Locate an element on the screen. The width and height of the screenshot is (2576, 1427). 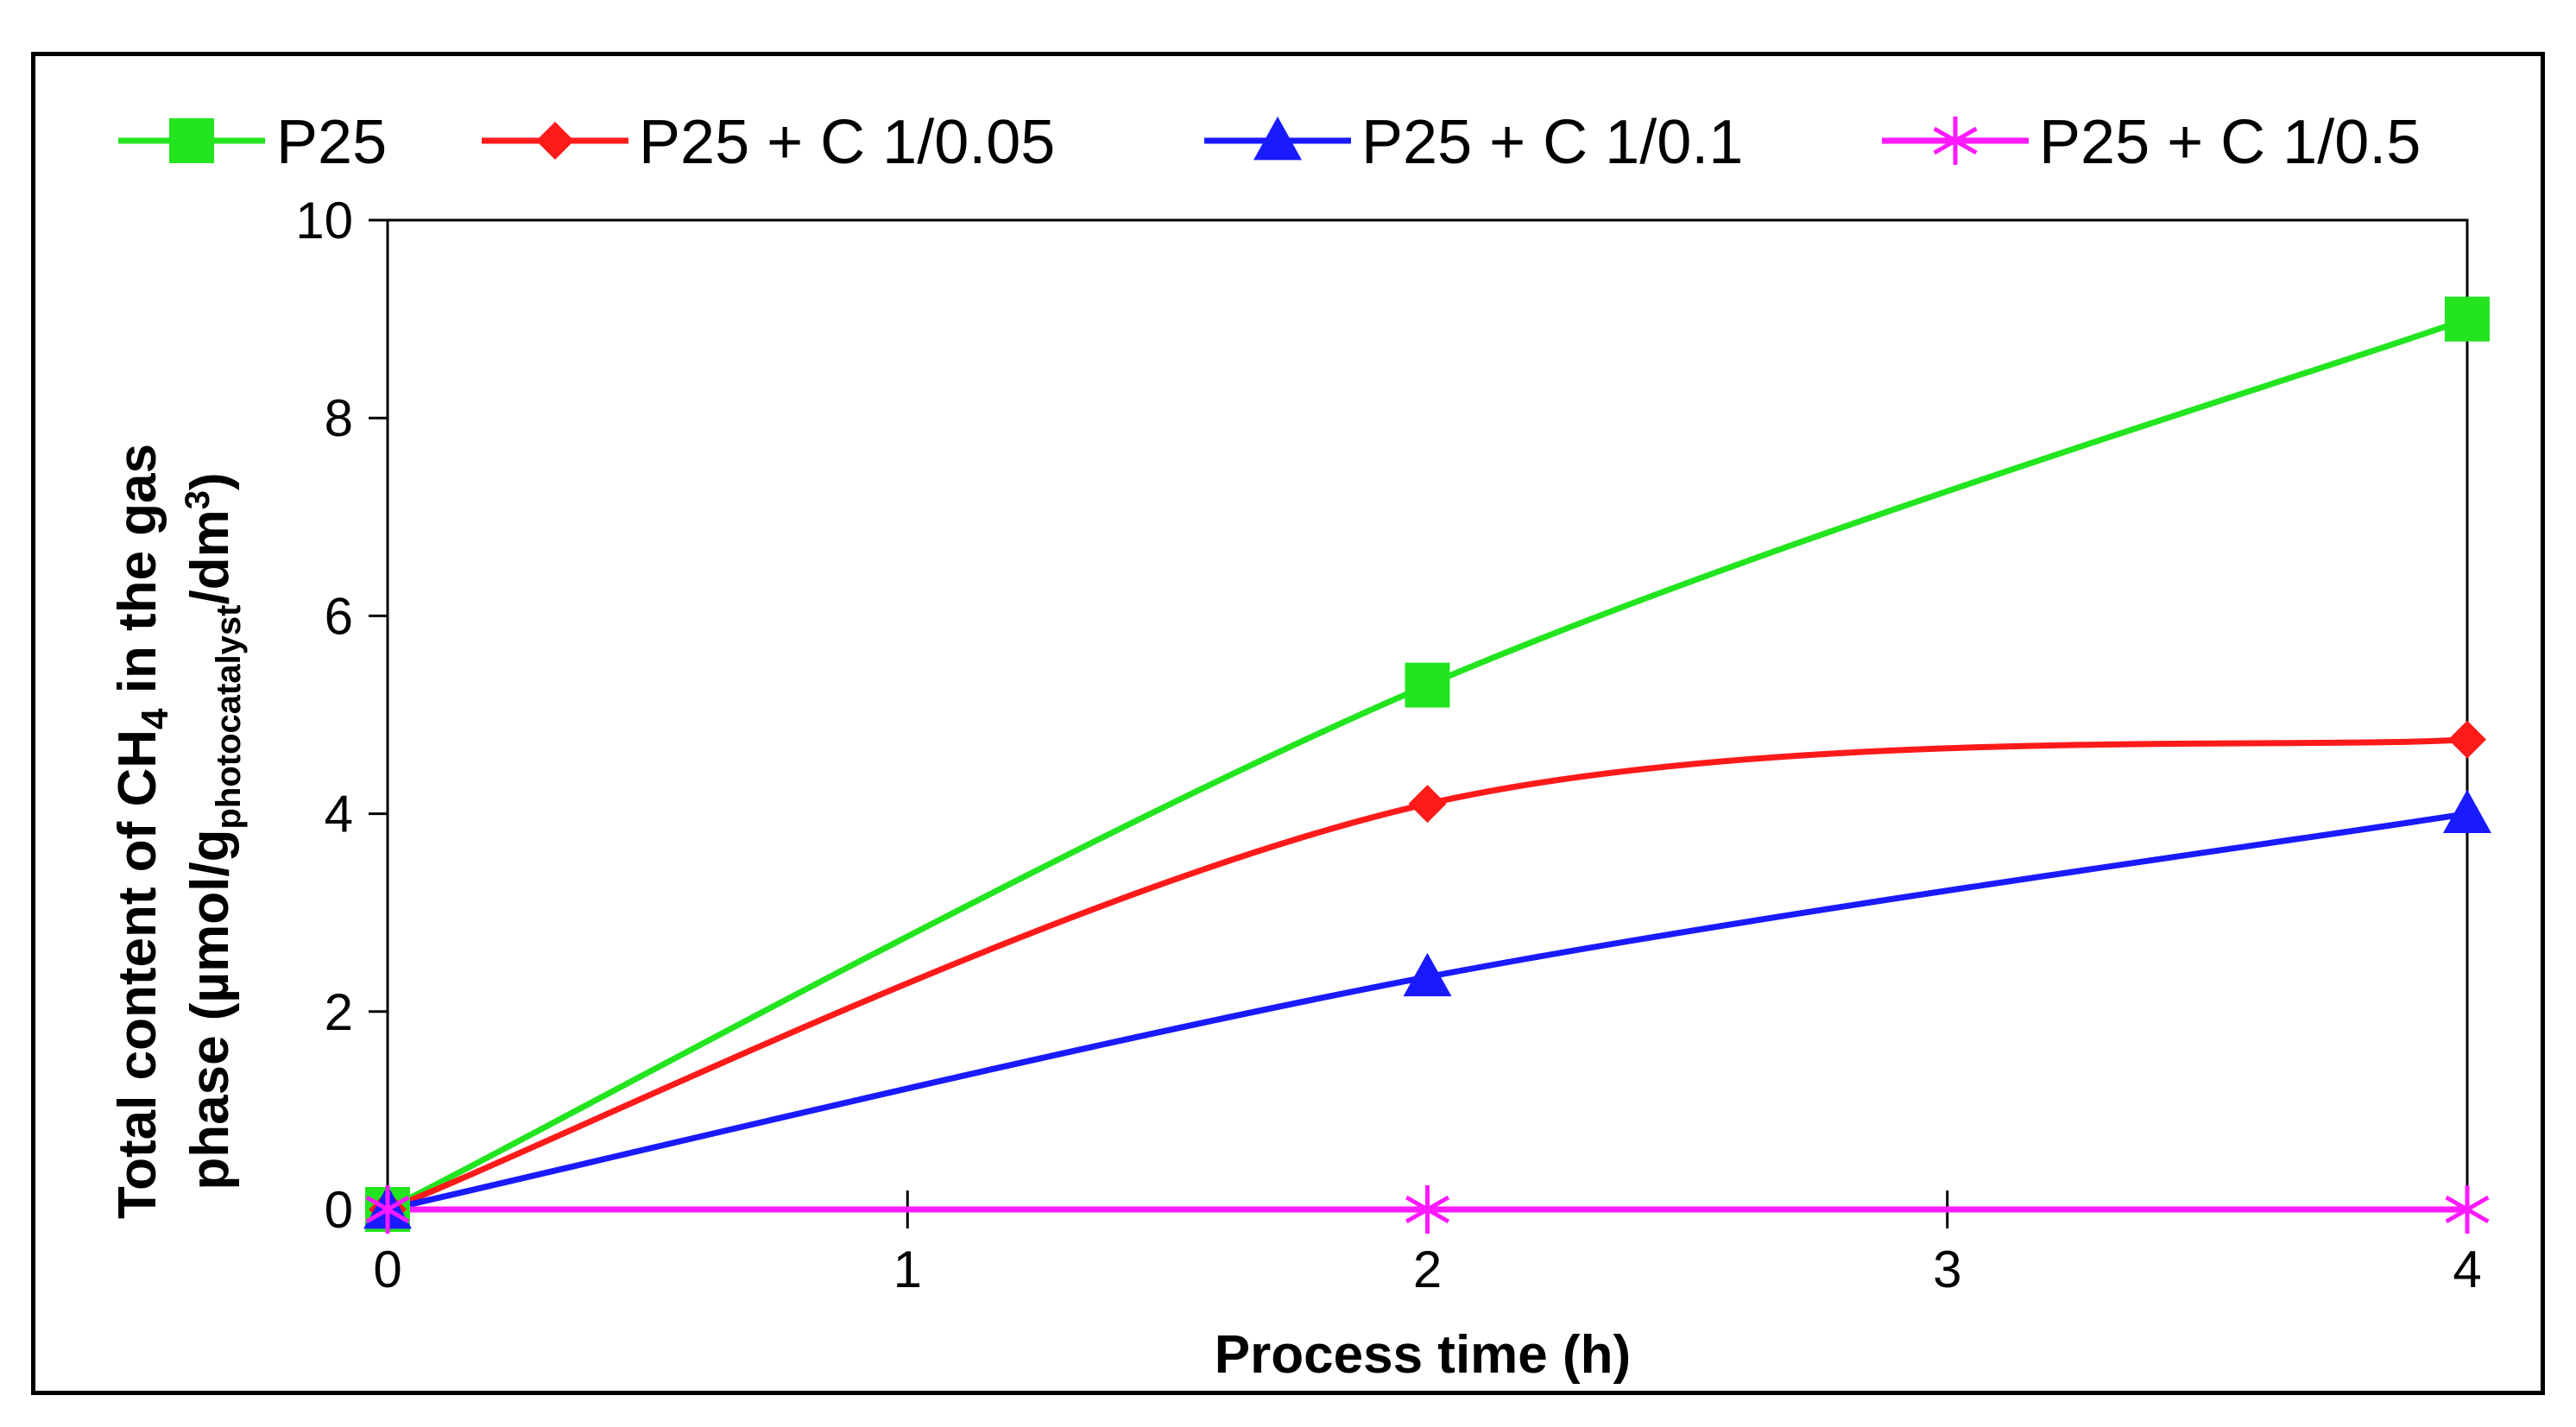
x-tick-label: 0 is located at coordinates (387, 1269).